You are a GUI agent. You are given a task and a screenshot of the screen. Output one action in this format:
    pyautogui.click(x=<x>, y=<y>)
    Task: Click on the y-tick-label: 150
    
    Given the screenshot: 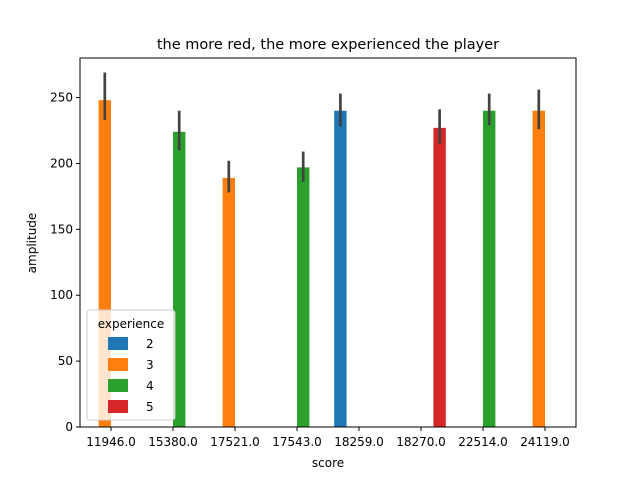 What is the action you would take?
    pyautogui.click(x=61, y=229)
    